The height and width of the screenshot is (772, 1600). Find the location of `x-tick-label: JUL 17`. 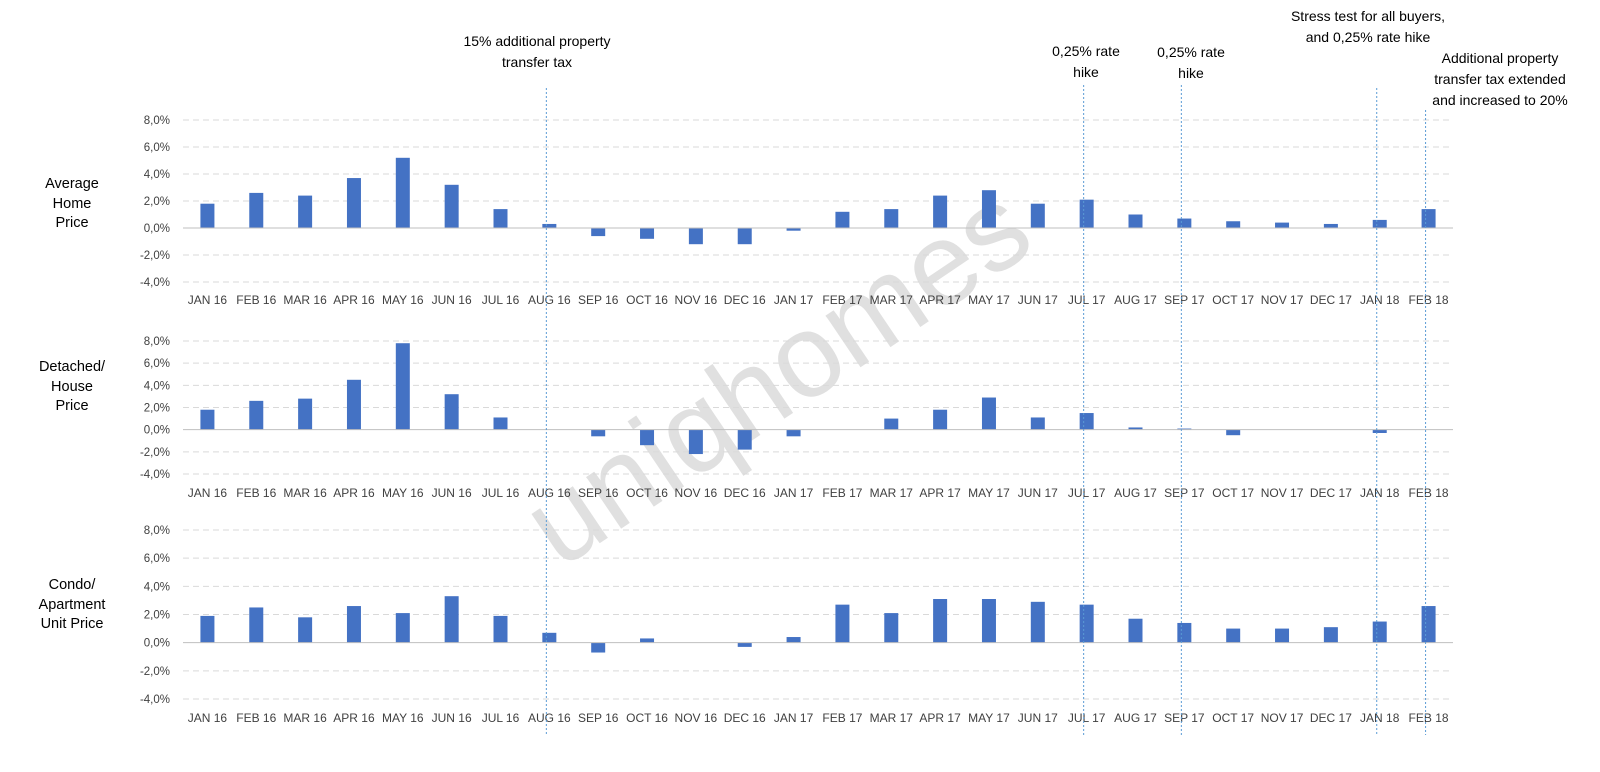

x-tick-label: JUL 17 is located at coordinates (1087, 493).